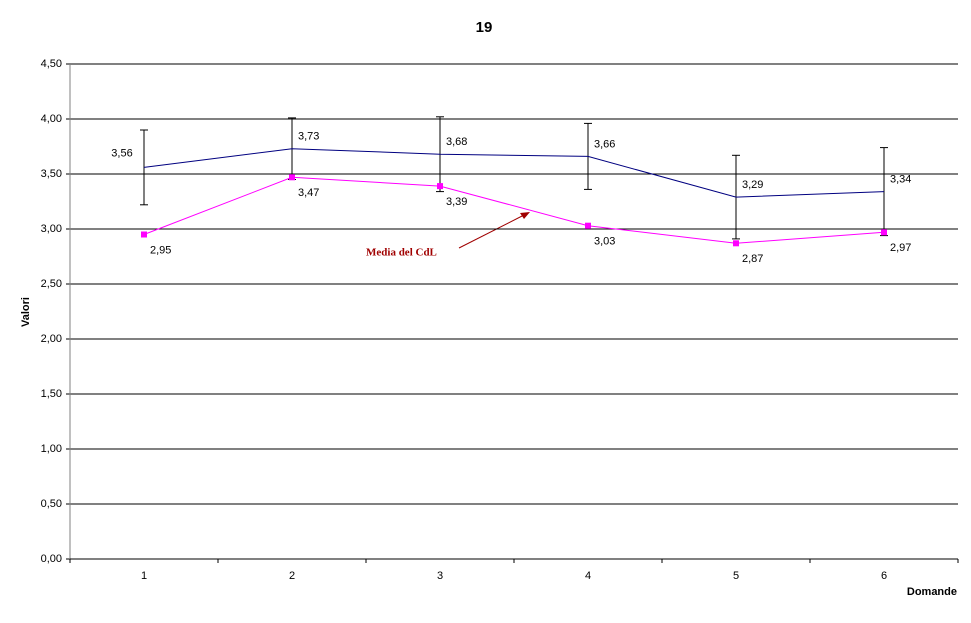 This screenshot has height=623, width=971. I want to click on y-tick-label: 3,00, so click(51, 229).